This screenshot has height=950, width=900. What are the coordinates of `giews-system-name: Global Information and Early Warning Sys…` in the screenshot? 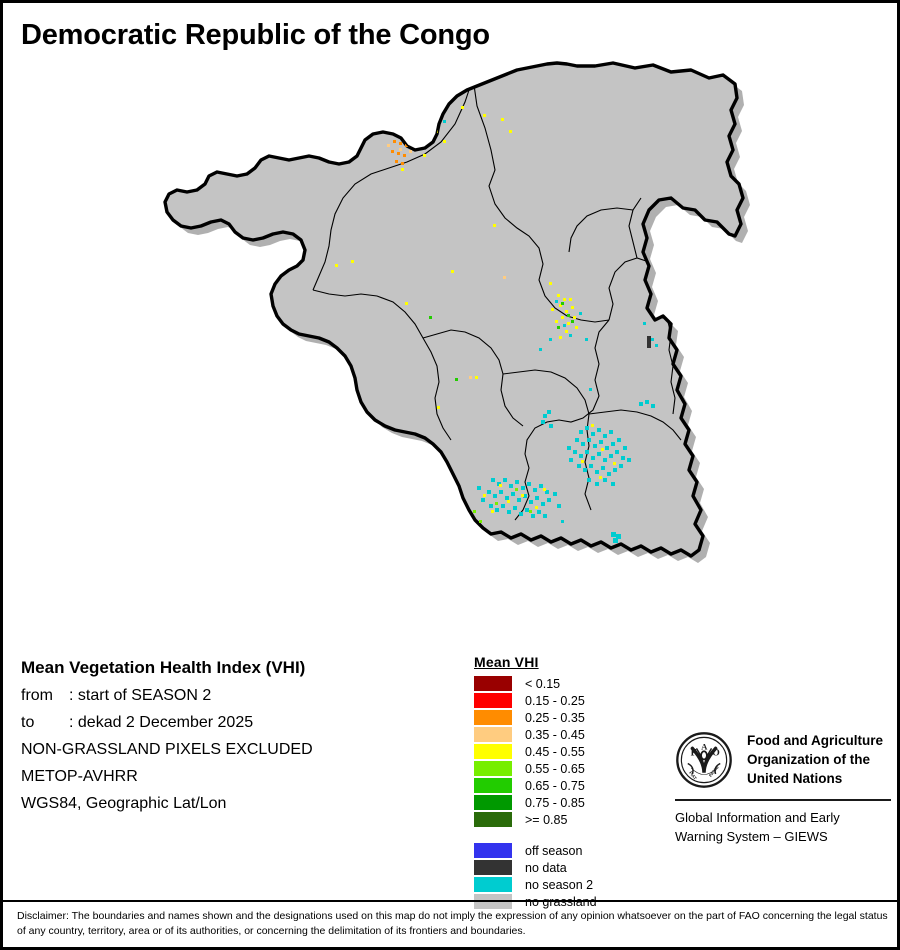 It's located at (783, 828).